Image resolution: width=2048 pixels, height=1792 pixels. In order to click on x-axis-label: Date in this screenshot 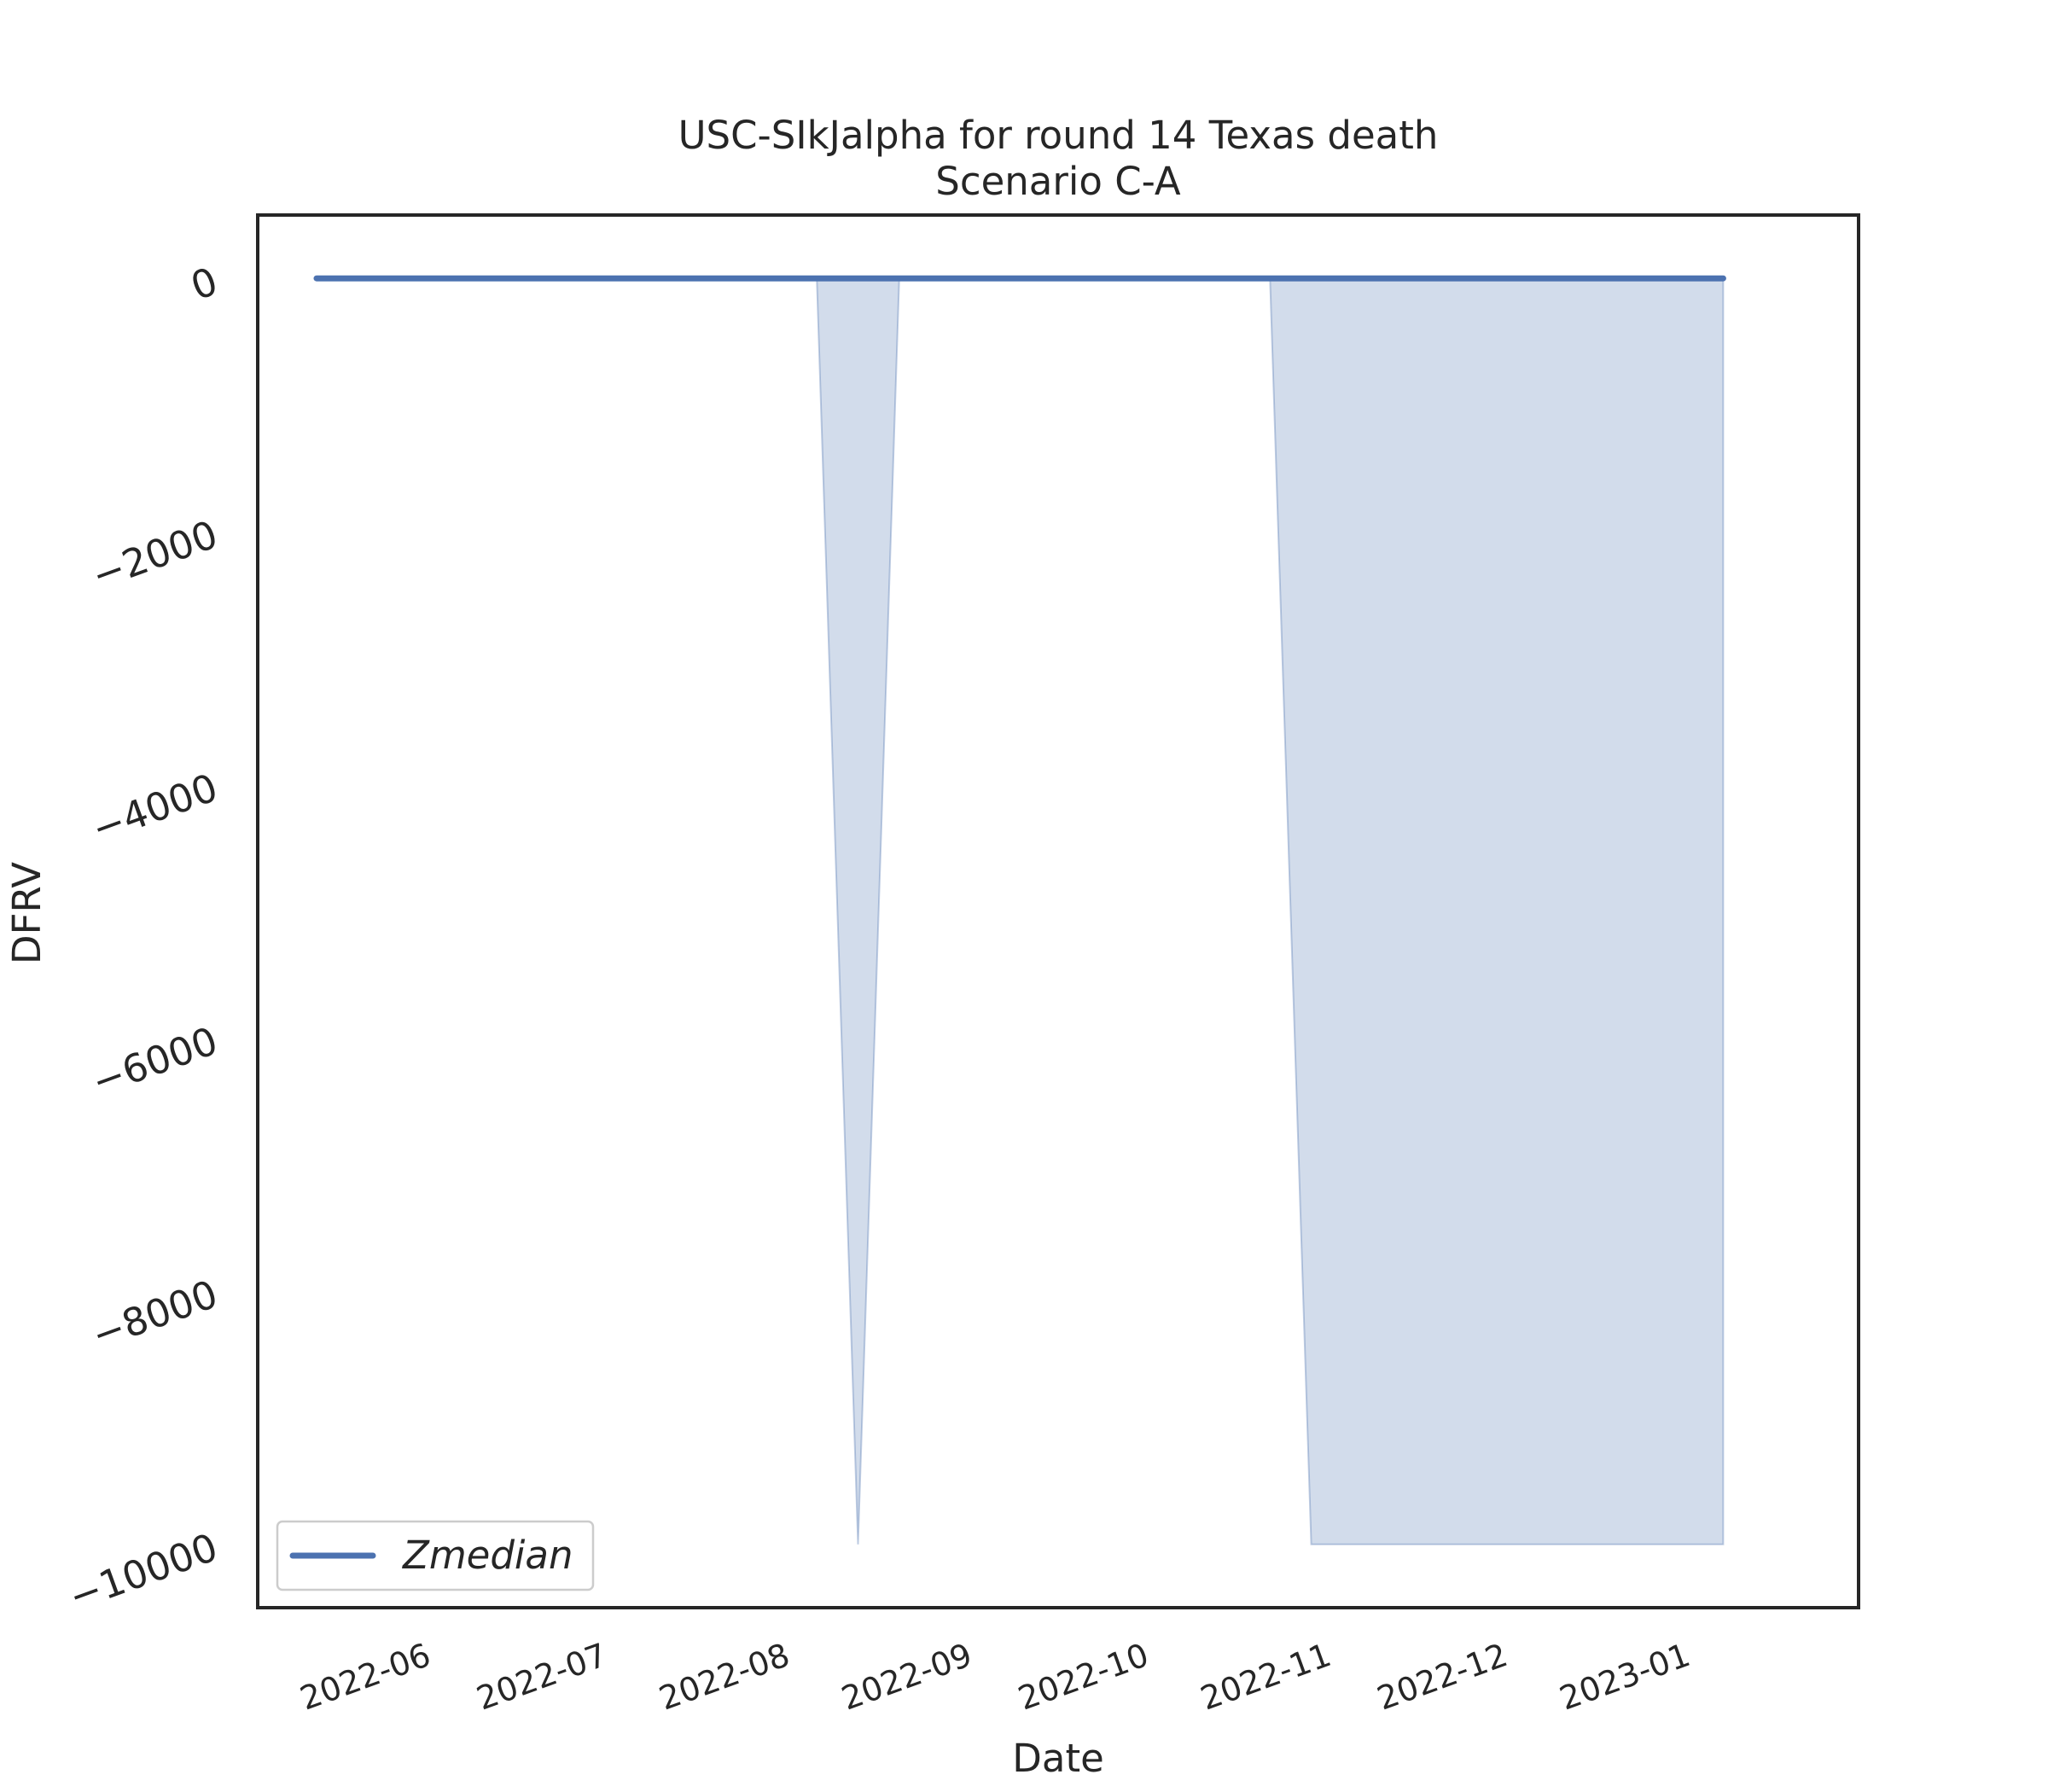, I will do `click(1058, 1758)`.